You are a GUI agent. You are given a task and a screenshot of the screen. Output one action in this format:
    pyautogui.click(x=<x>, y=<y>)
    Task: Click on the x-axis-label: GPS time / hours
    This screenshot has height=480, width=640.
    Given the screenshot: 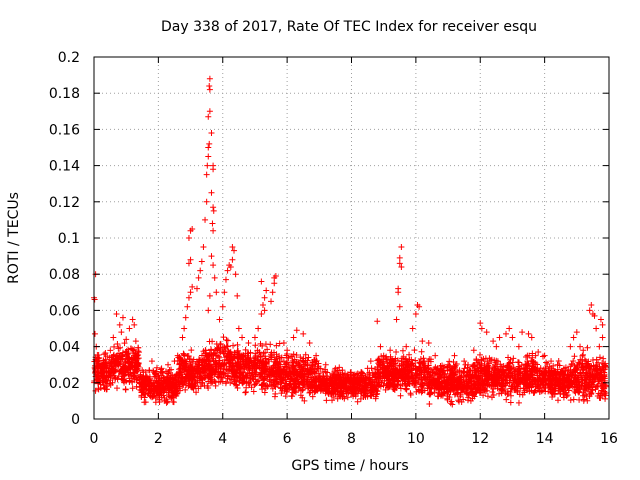 What is the action you would take?
    pyautogui.click(x=349, y=466)
    